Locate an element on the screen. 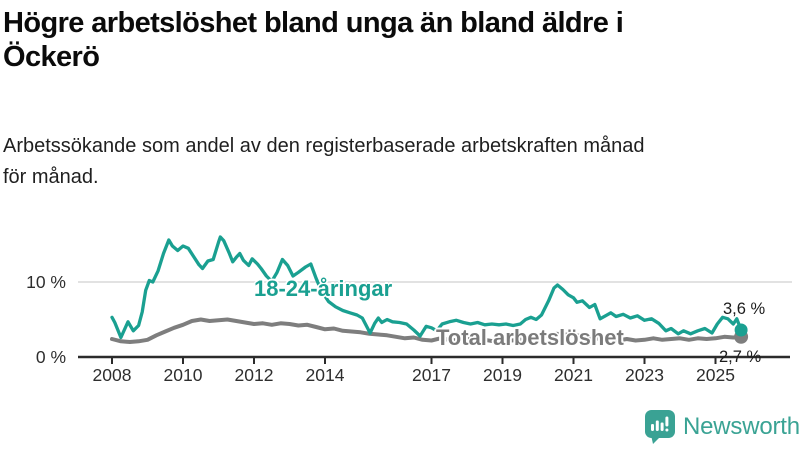  x-tick-label: 2014 is located at coordinates (325, 375).